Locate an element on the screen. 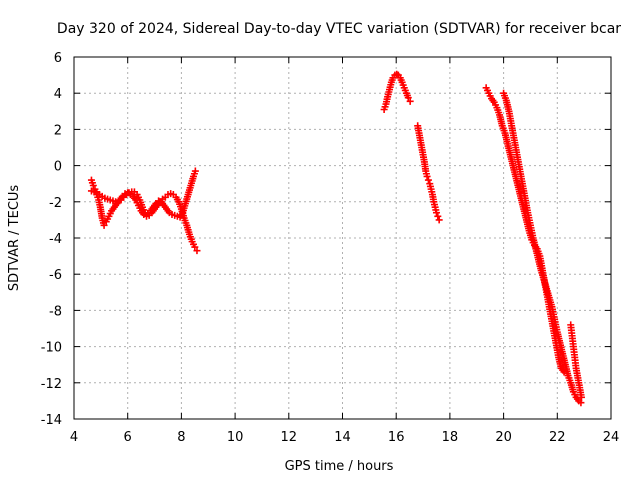 This screenshot has width=640, height=480. y-axis-label: SDTVAR / TECUs is located at coordinates (14, 238).